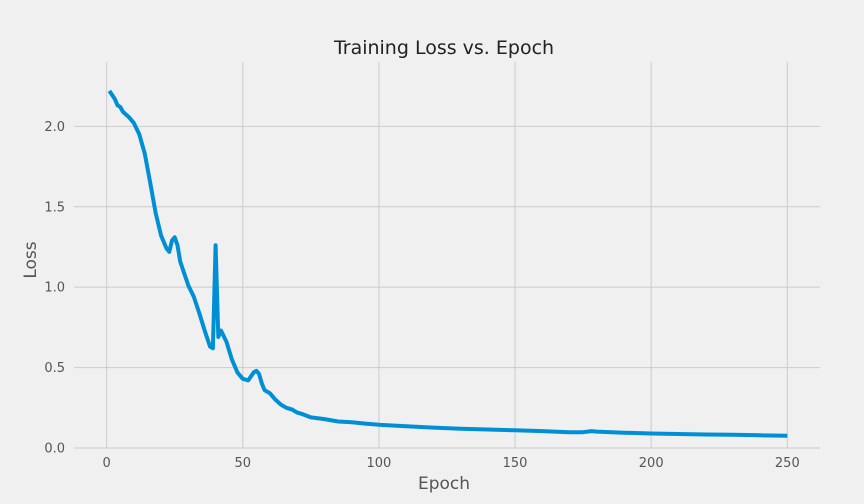 This screenshot has width=864, height=504. What do you see at coordinates (515, 463) in the screenshot?
I see `x-tick-label: 150` at bounding box center [515, 463].